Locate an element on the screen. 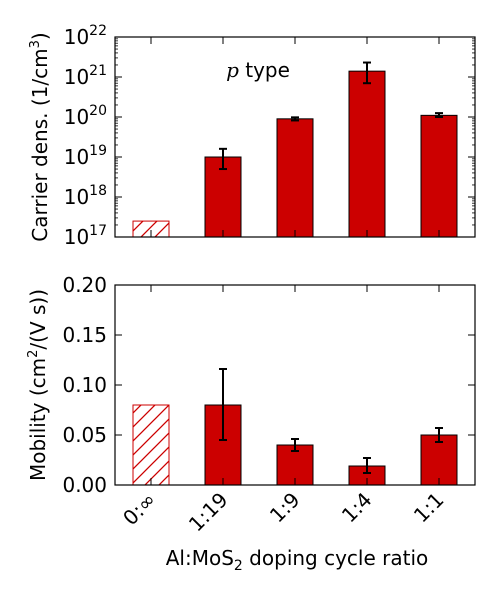  top-y-axis-title: Carrier dens. (1/cm3) is located at coordinates (40, 136).